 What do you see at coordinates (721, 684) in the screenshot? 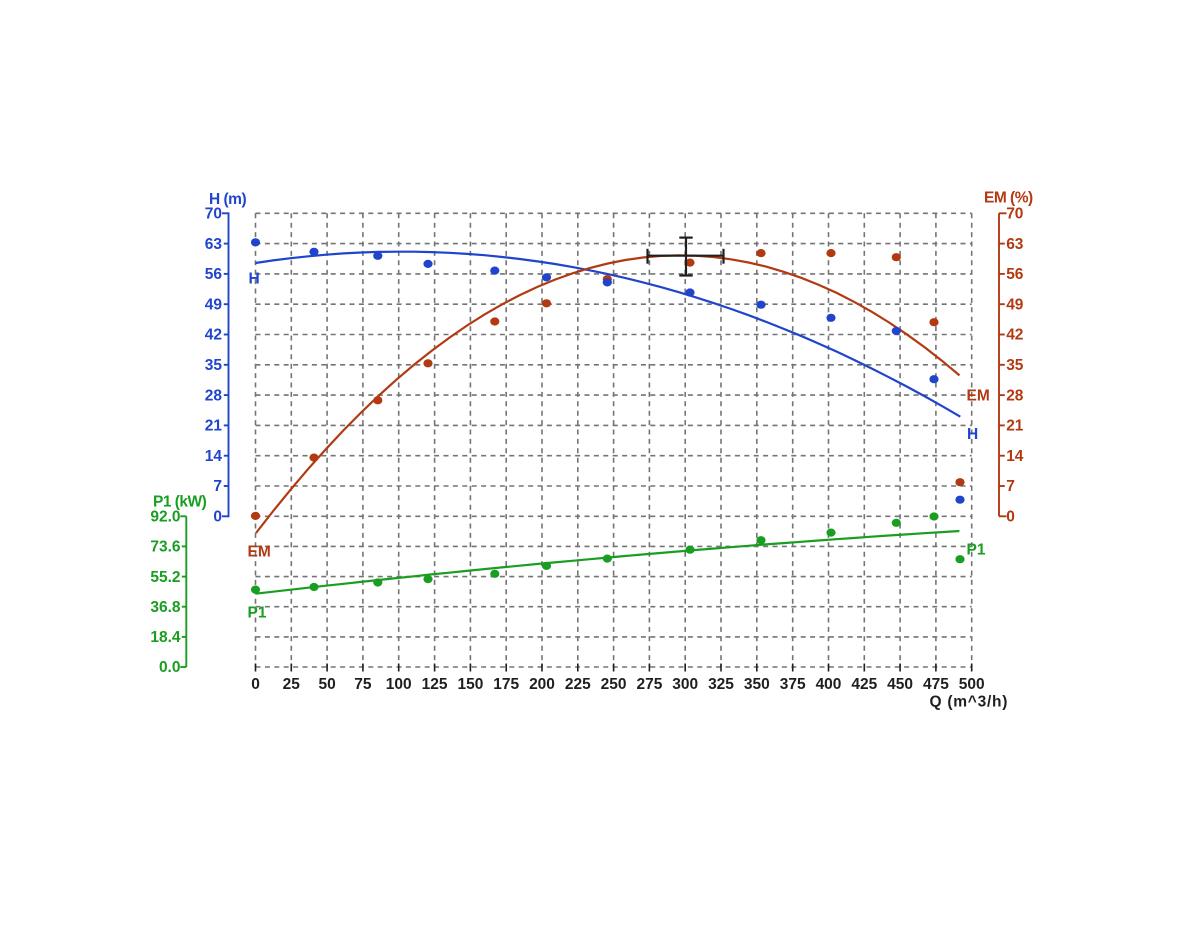
I see `svg-text: 325` at bounding box center [721, 684].